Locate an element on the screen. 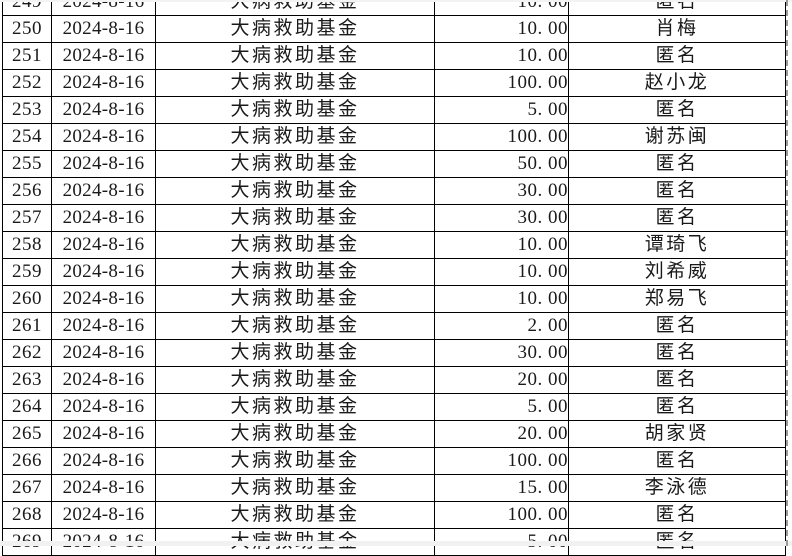 Image resolution: width=792 pixels, height=556 pixels. table-row: 265 2024-8-16 大病救助基金 20. 00 胡家贤 is located at coordinates (394, 434).